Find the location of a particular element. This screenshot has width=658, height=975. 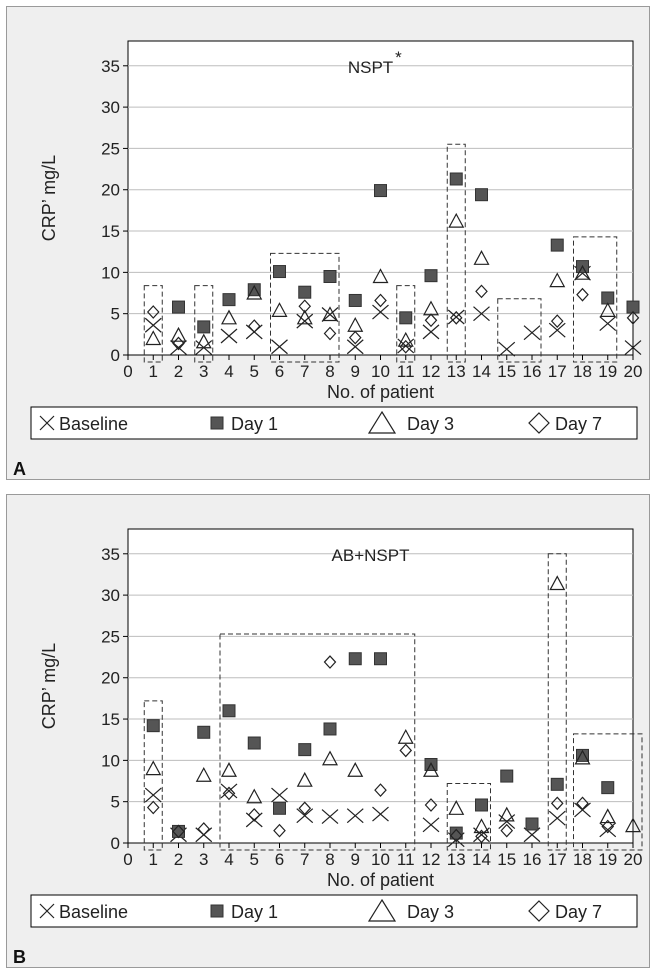

c0-x-tick-label: 13 is located at coordinates (456, 371).